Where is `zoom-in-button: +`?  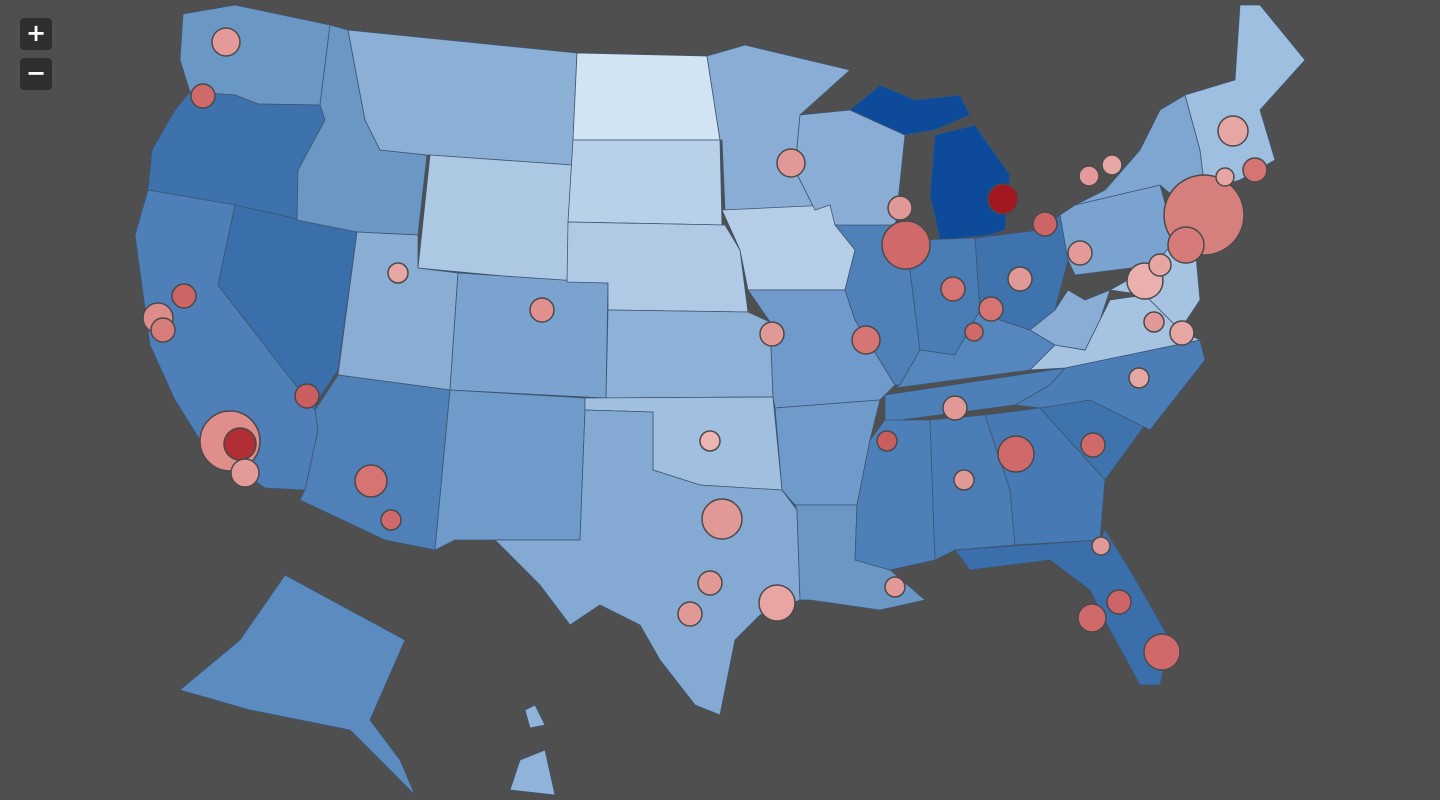 zoom-in-button: + is located at coordinates (36, 34).